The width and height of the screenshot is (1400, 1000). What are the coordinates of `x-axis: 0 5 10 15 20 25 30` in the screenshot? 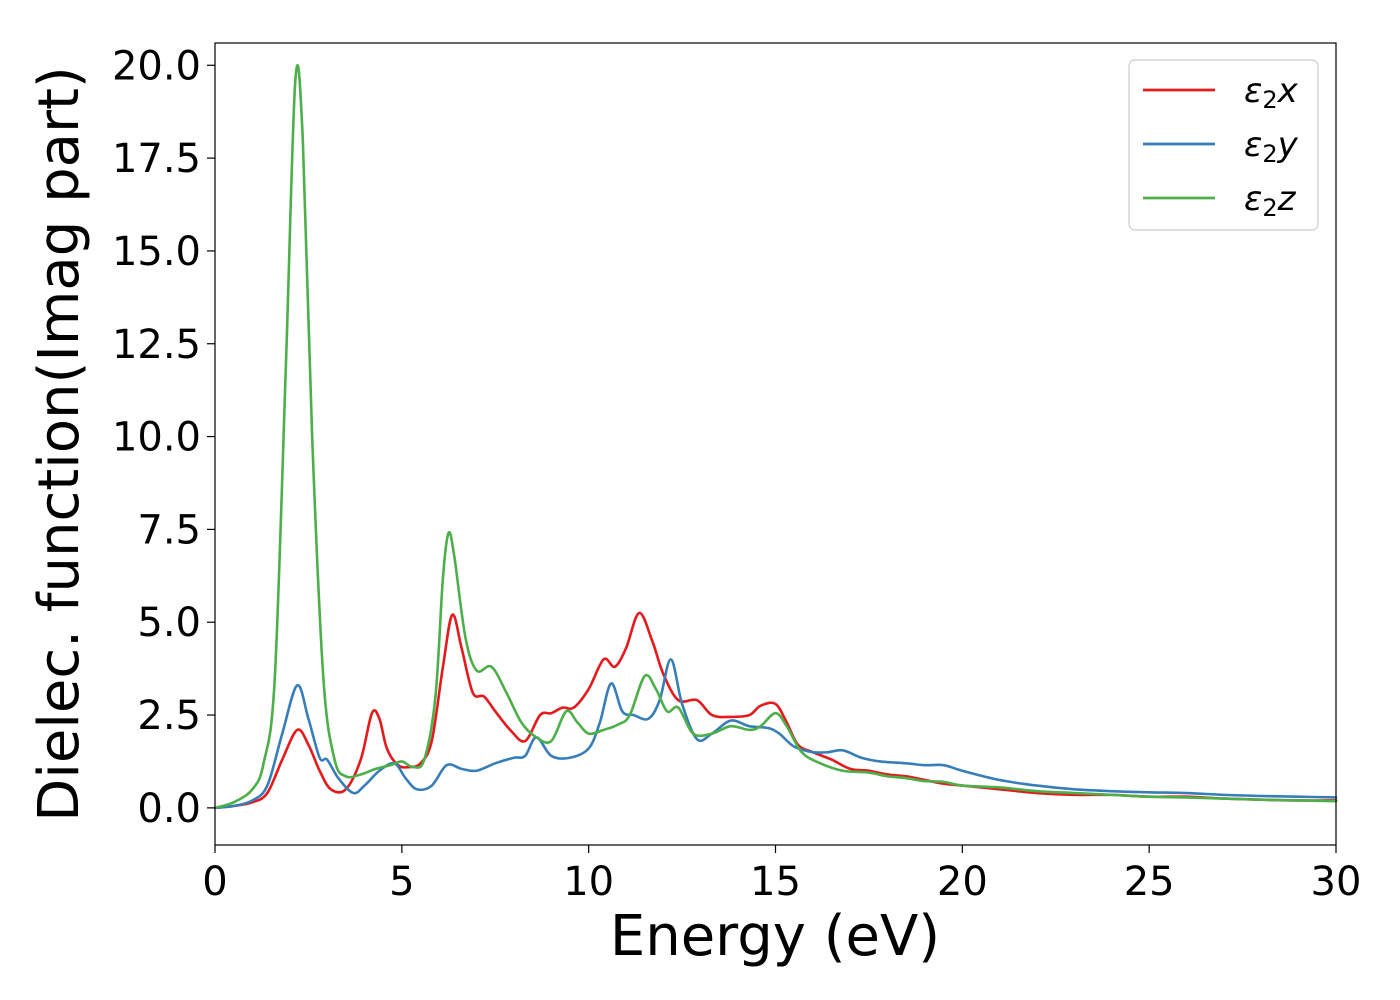 It's located at (781, 875).